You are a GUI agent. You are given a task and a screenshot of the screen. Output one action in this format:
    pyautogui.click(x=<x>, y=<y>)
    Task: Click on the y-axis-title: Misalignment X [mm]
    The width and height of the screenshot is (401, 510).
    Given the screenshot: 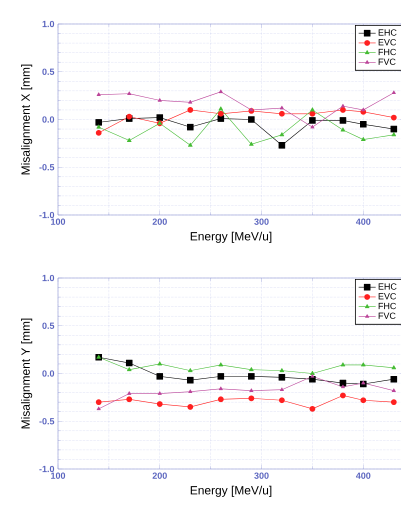 What is the action you would take?
    pyautogui.click(x=26, y=119)
    